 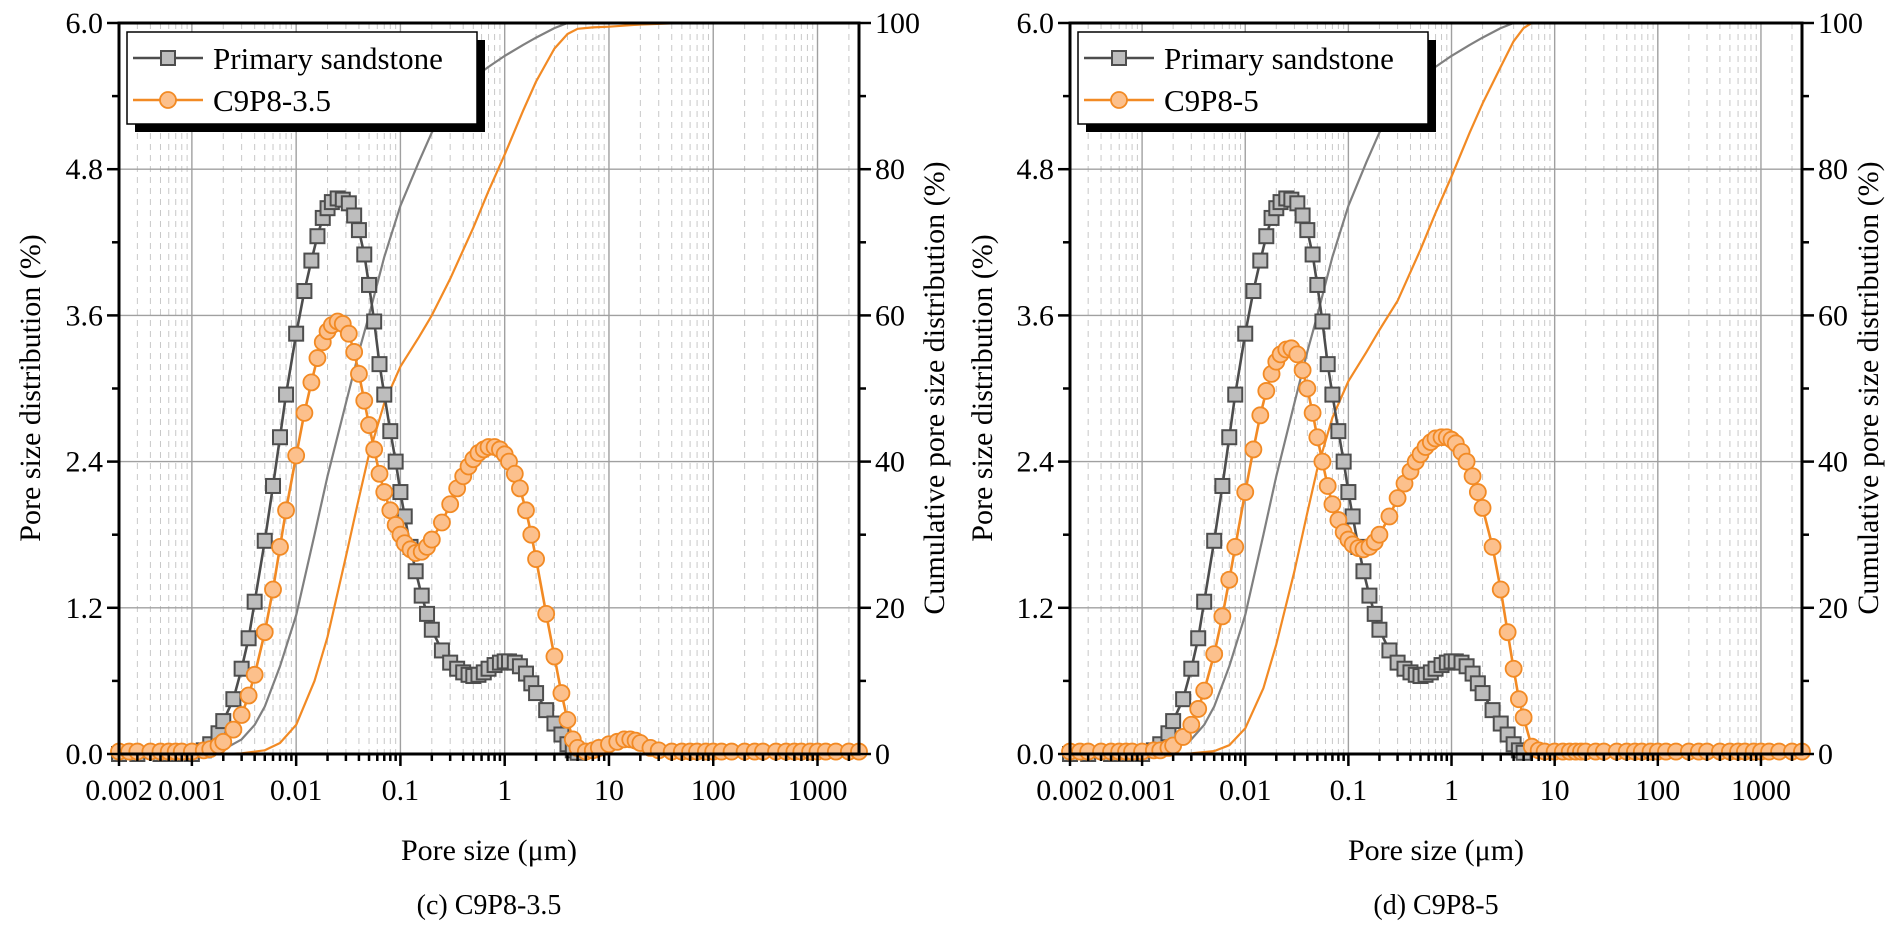 What do you see at coordinates (1825, 754) in the screenshot?
I see `y2-tick-label: 0` at bounding box center [1825, 754].